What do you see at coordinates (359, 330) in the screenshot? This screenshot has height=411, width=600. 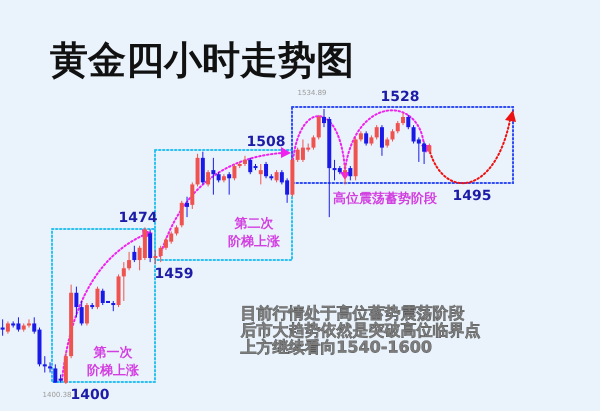 I see `annotation: 后市大趋势依然是突破高位临界点` at bounding box center [359, 330].